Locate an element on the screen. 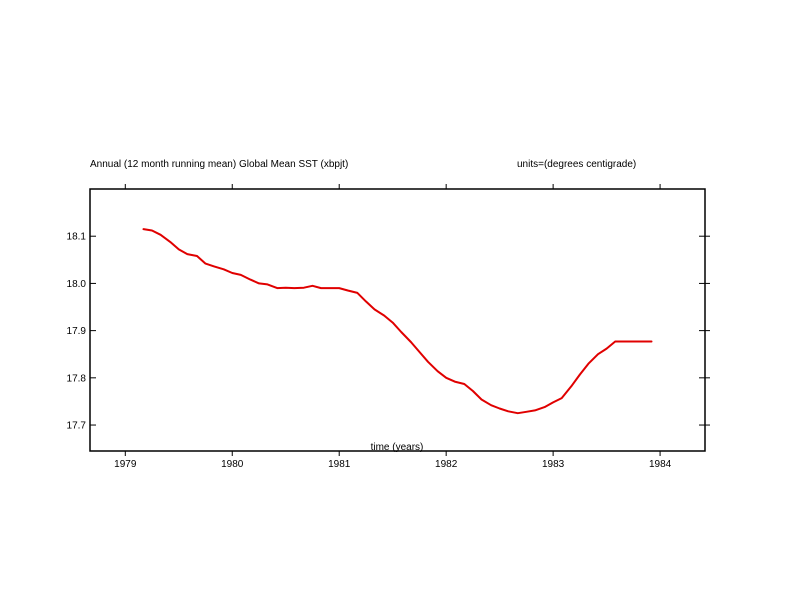  x-tick-label: 1984 is located at coordinates (660, 464).